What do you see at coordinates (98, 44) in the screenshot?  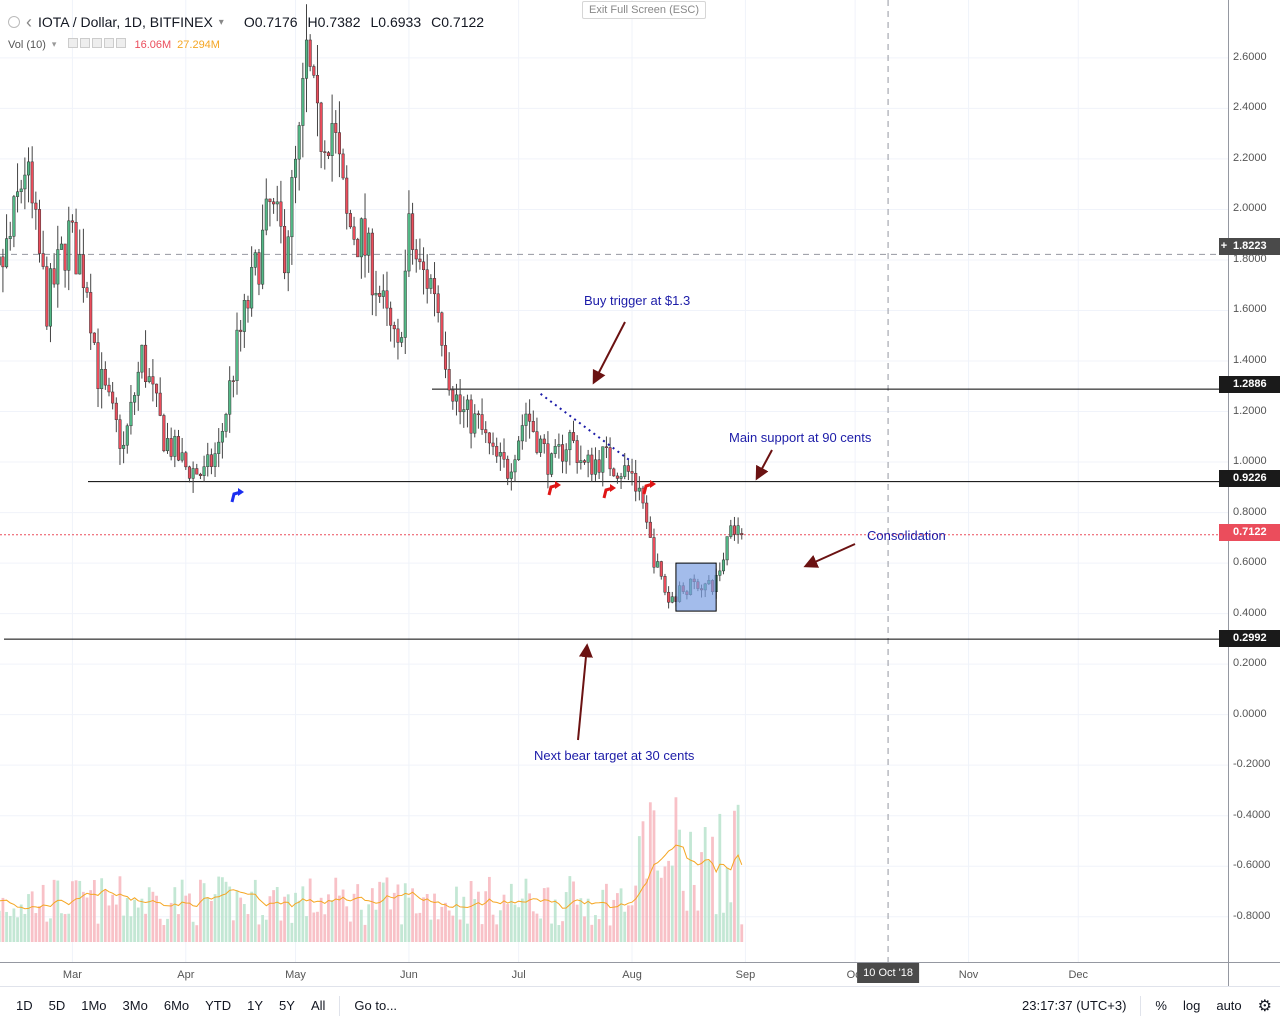 I see `indicator-controls` at bounding box center [98, 44].